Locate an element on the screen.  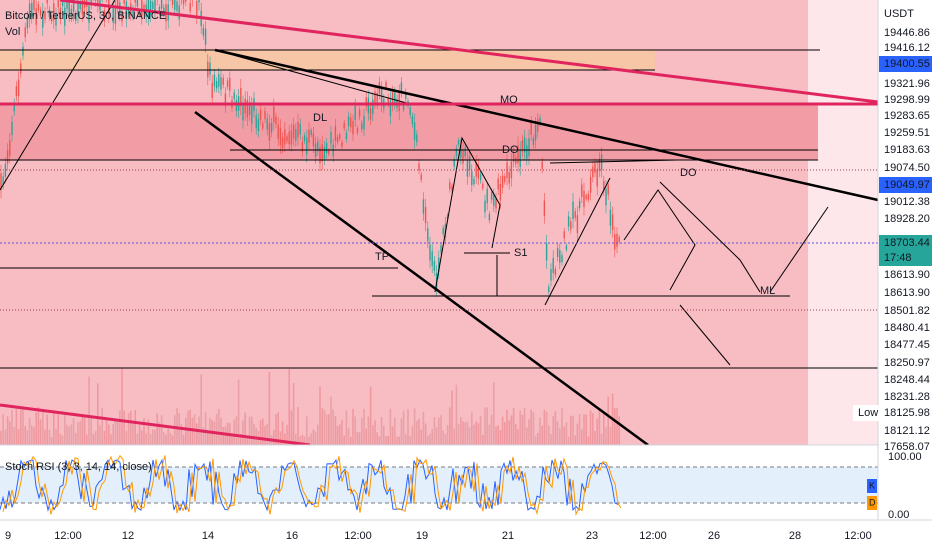
price-label: 19416.12 is located at coordinates (907, 48).